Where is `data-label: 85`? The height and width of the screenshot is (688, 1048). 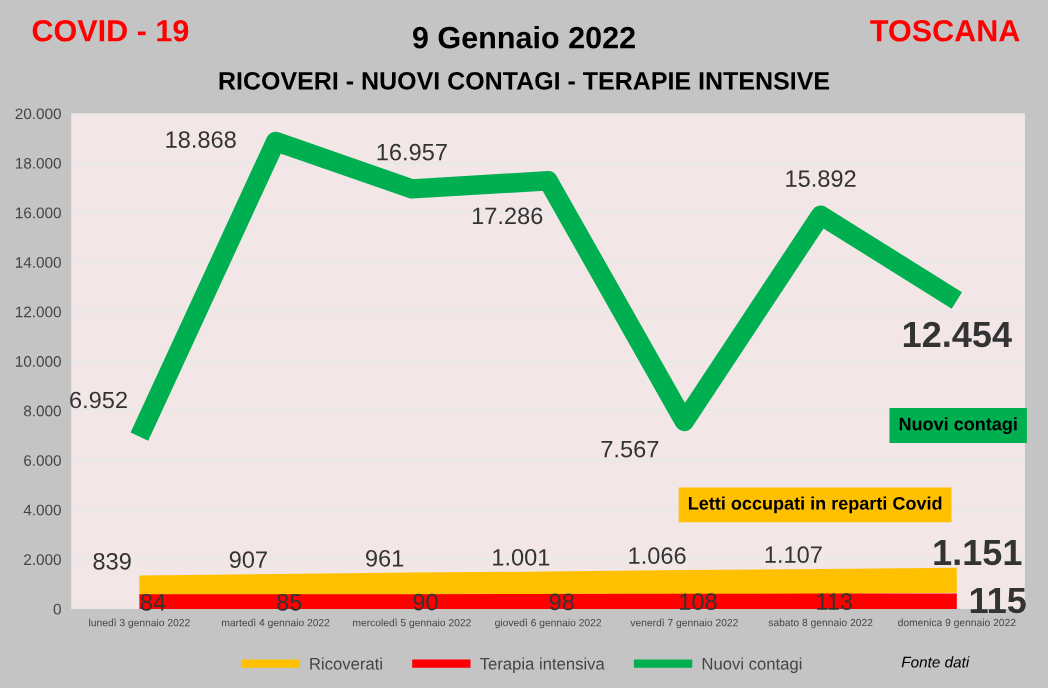 data-label: 85 is located at coordinates (289, 602).